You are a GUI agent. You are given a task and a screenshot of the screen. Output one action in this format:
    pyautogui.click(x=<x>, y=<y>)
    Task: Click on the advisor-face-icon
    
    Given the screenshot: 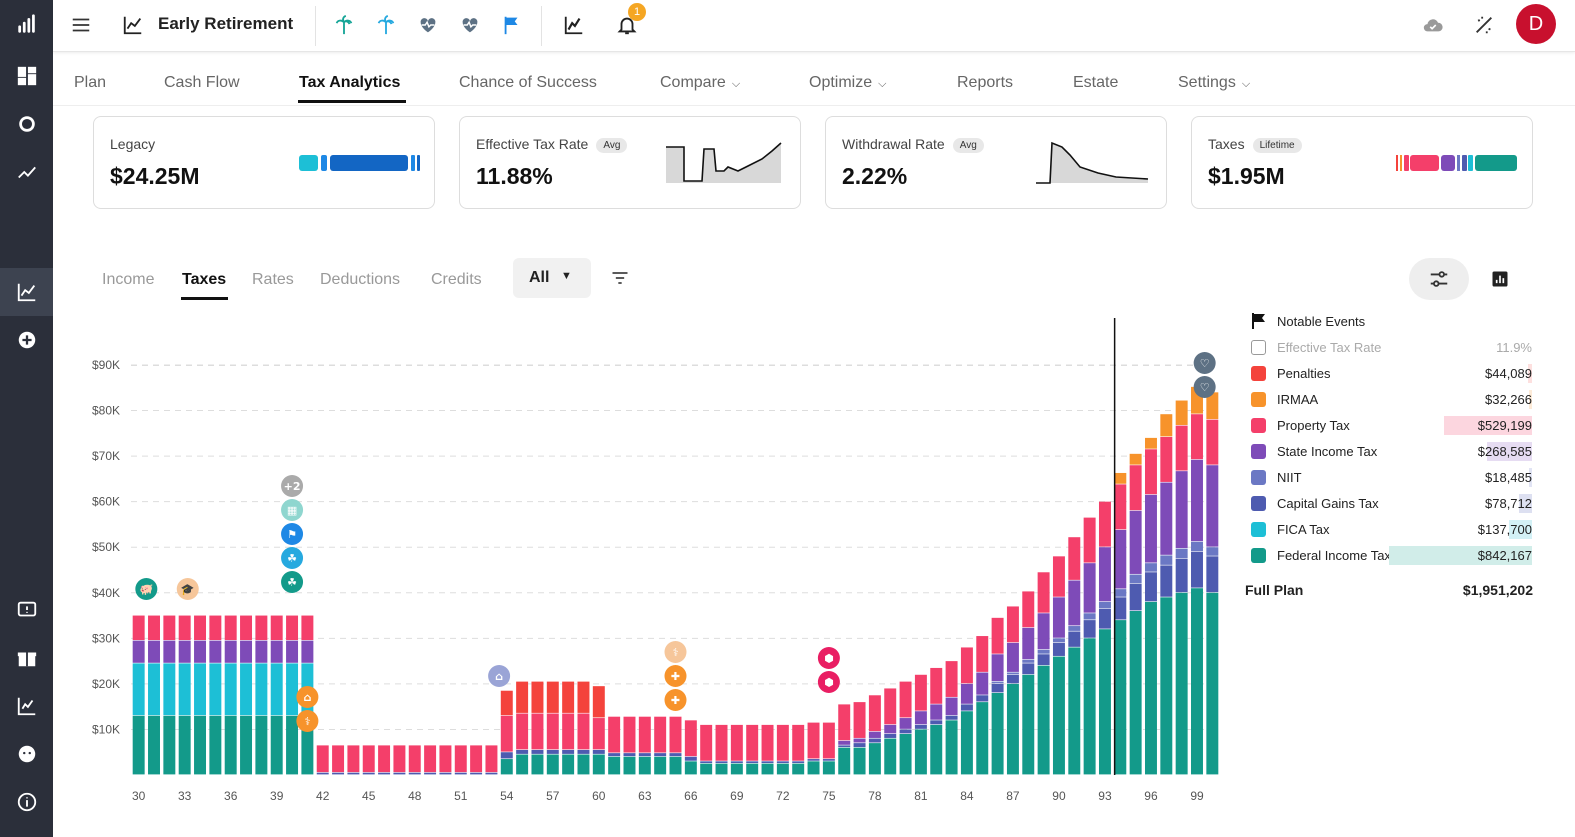 What is the action you would take?
    pyautogui.click(x=26, y=754)
    